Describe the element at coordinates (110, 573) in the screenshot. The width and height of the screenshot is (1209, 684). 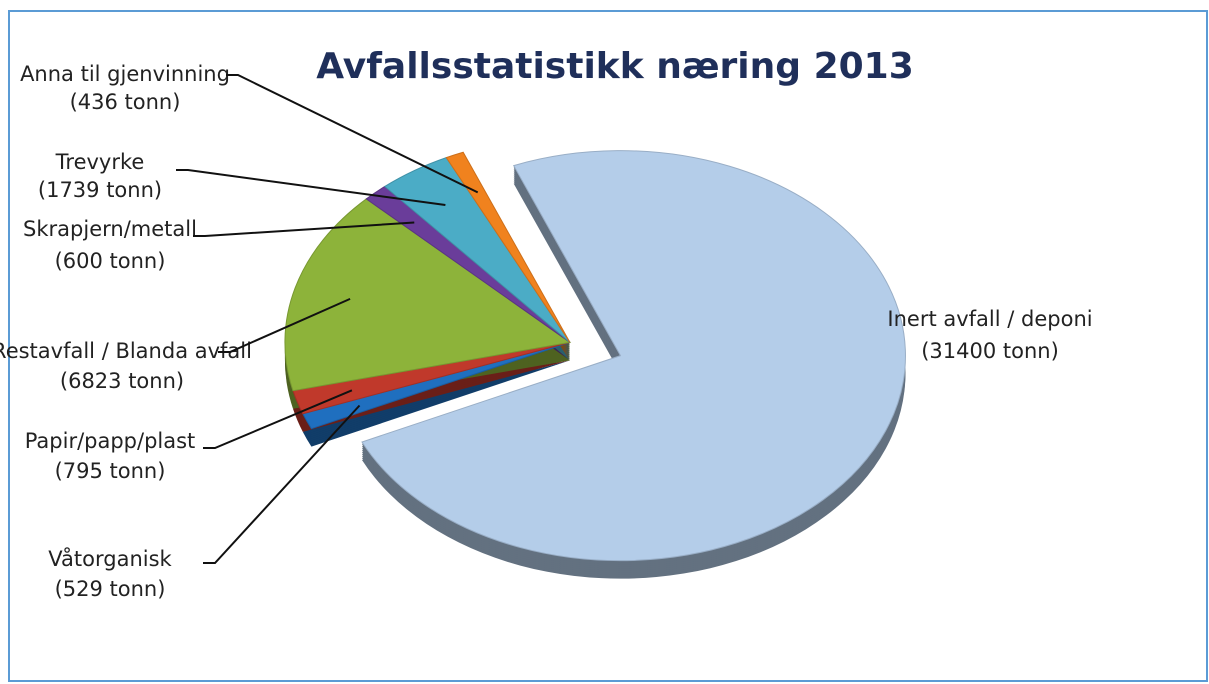
I see `slice-label: Våtorganisk (529 tonn)` at that location.